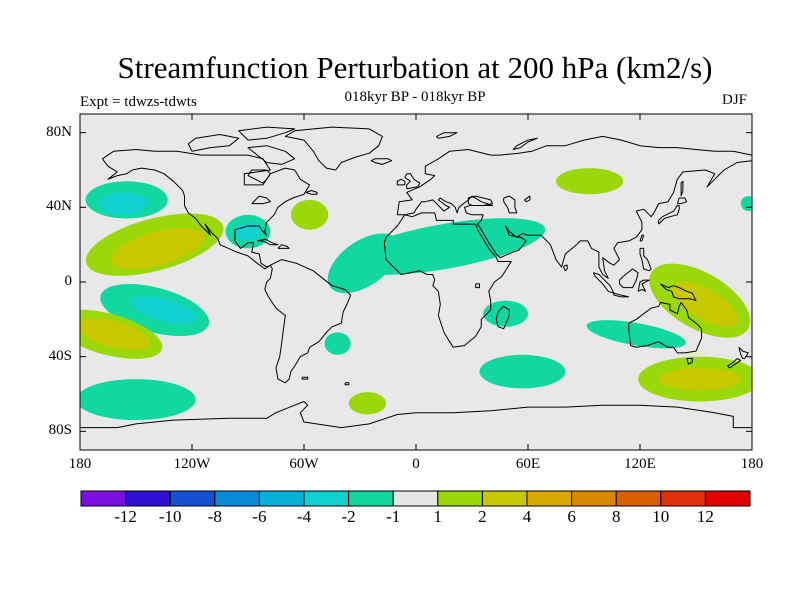 The image size is (800, 600). Describe the element at coordinates (510, 204) in the screenshot. I see `coastline-caspian` at that location.